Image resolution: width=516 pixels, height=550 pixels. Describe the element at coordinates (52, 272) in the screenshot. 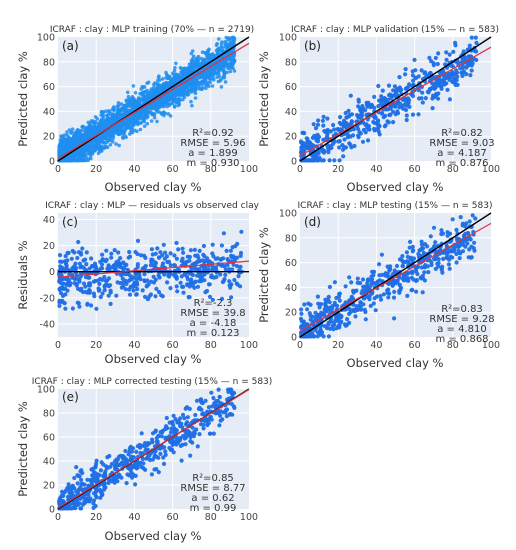

I see `panel-c-y-tick-label: 0` at that location.